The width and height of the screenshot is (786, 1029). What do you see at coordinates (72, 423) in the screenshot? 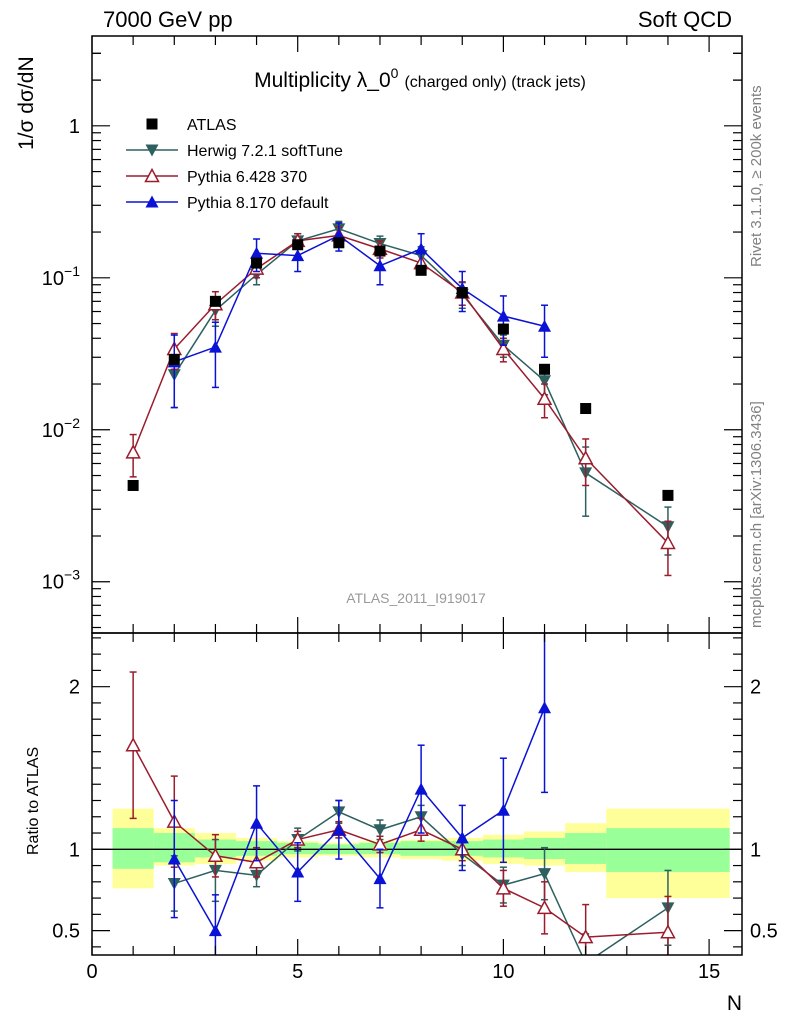
I see `main-y-tick-label-exp-2: −2` at bounding box center [72, 423].